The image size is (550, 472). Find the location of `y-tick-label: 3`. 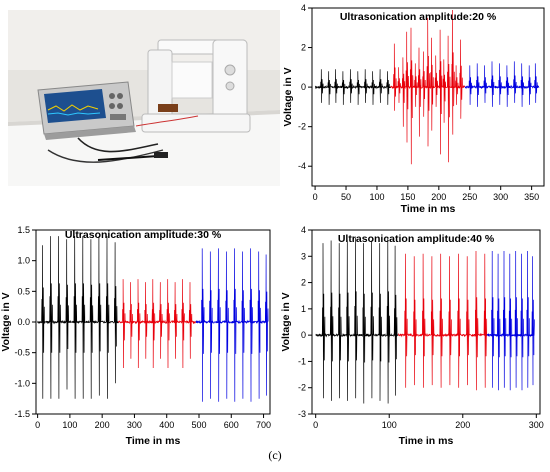

y-tick-label: 3 is located at coordinates (303, 256).